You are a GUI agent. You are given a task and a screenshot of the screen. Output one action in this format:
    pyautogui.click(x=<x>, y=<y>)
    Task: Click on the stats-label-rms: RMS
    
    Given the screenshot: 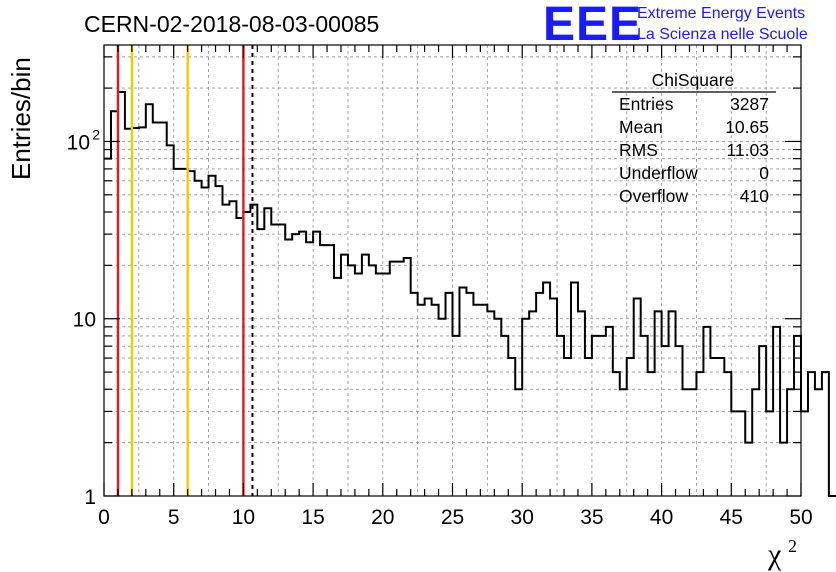 What is the action you would take?
    pyautogui.click(x=638, y=150)
    